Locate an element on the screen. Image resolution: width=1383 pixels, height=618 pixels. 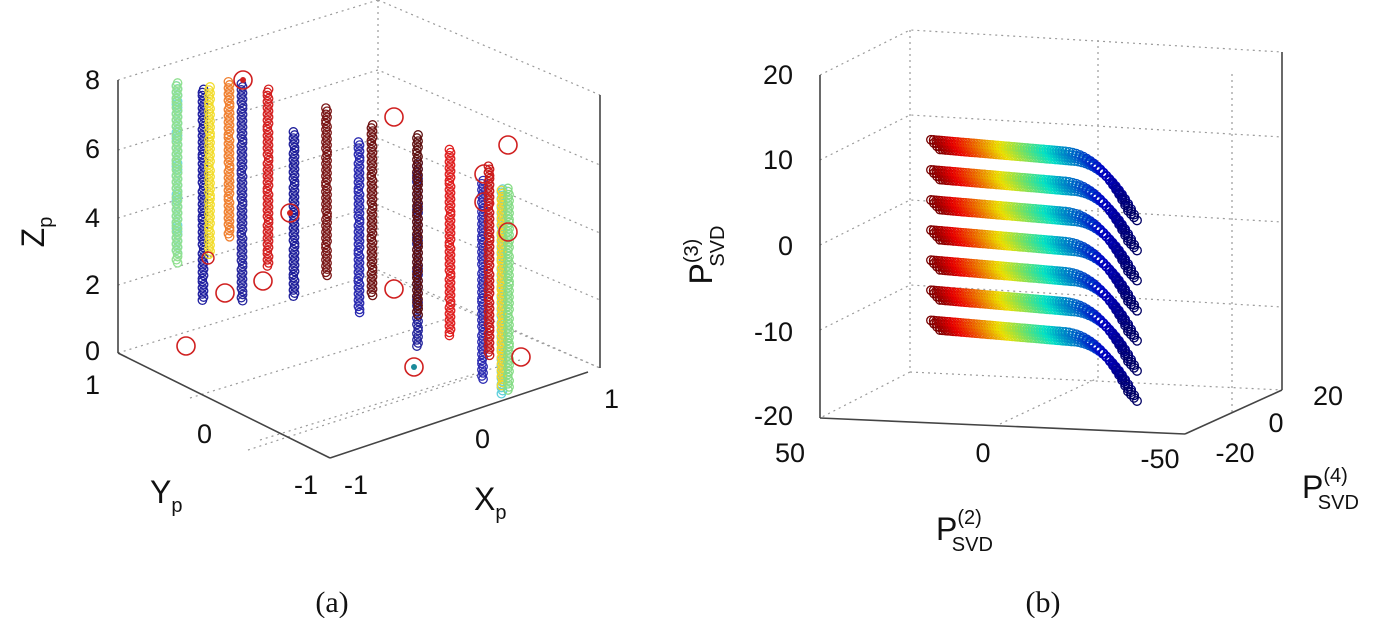
z-tick-label: -10 is located at coordinates (773, 332).